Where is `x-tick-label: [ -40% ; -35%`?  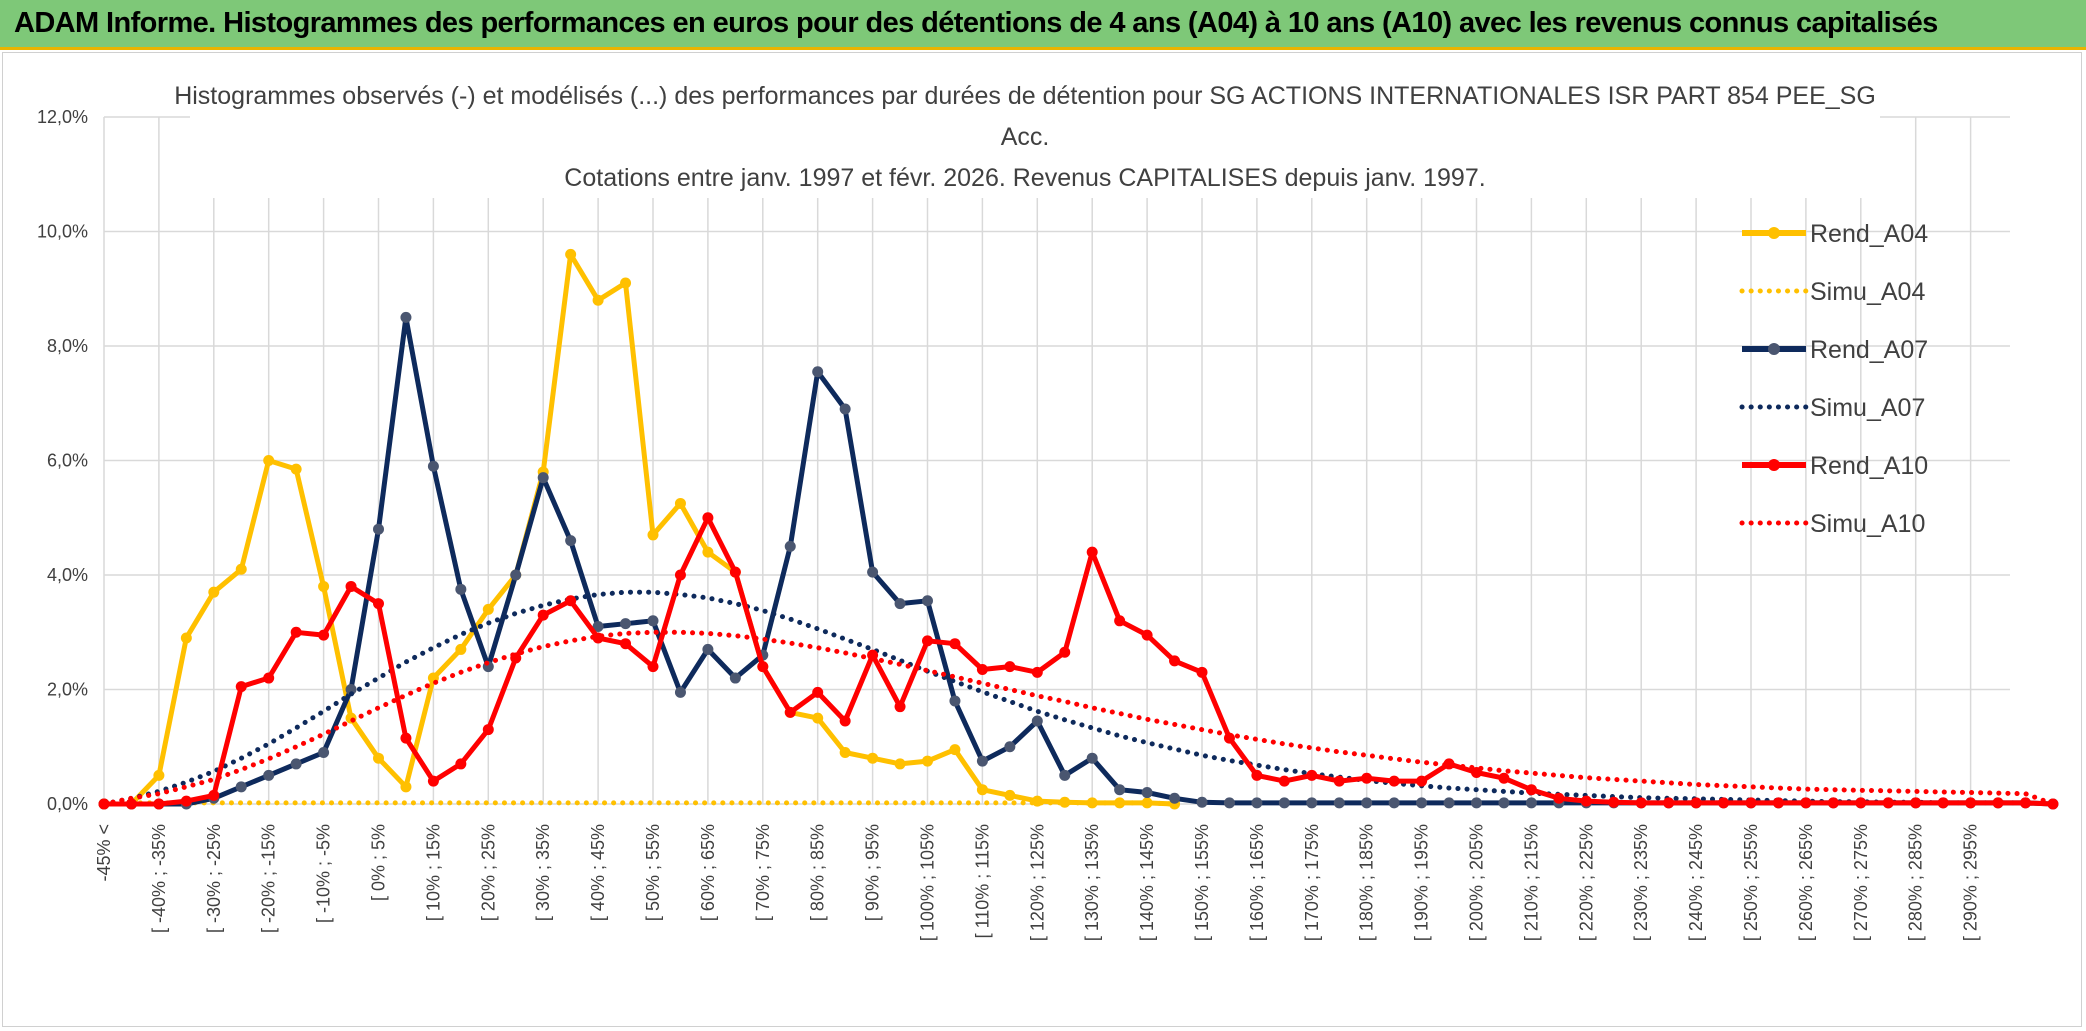
x-tick-label: [ -40% ; -35% is located at coordinates (159, 878).